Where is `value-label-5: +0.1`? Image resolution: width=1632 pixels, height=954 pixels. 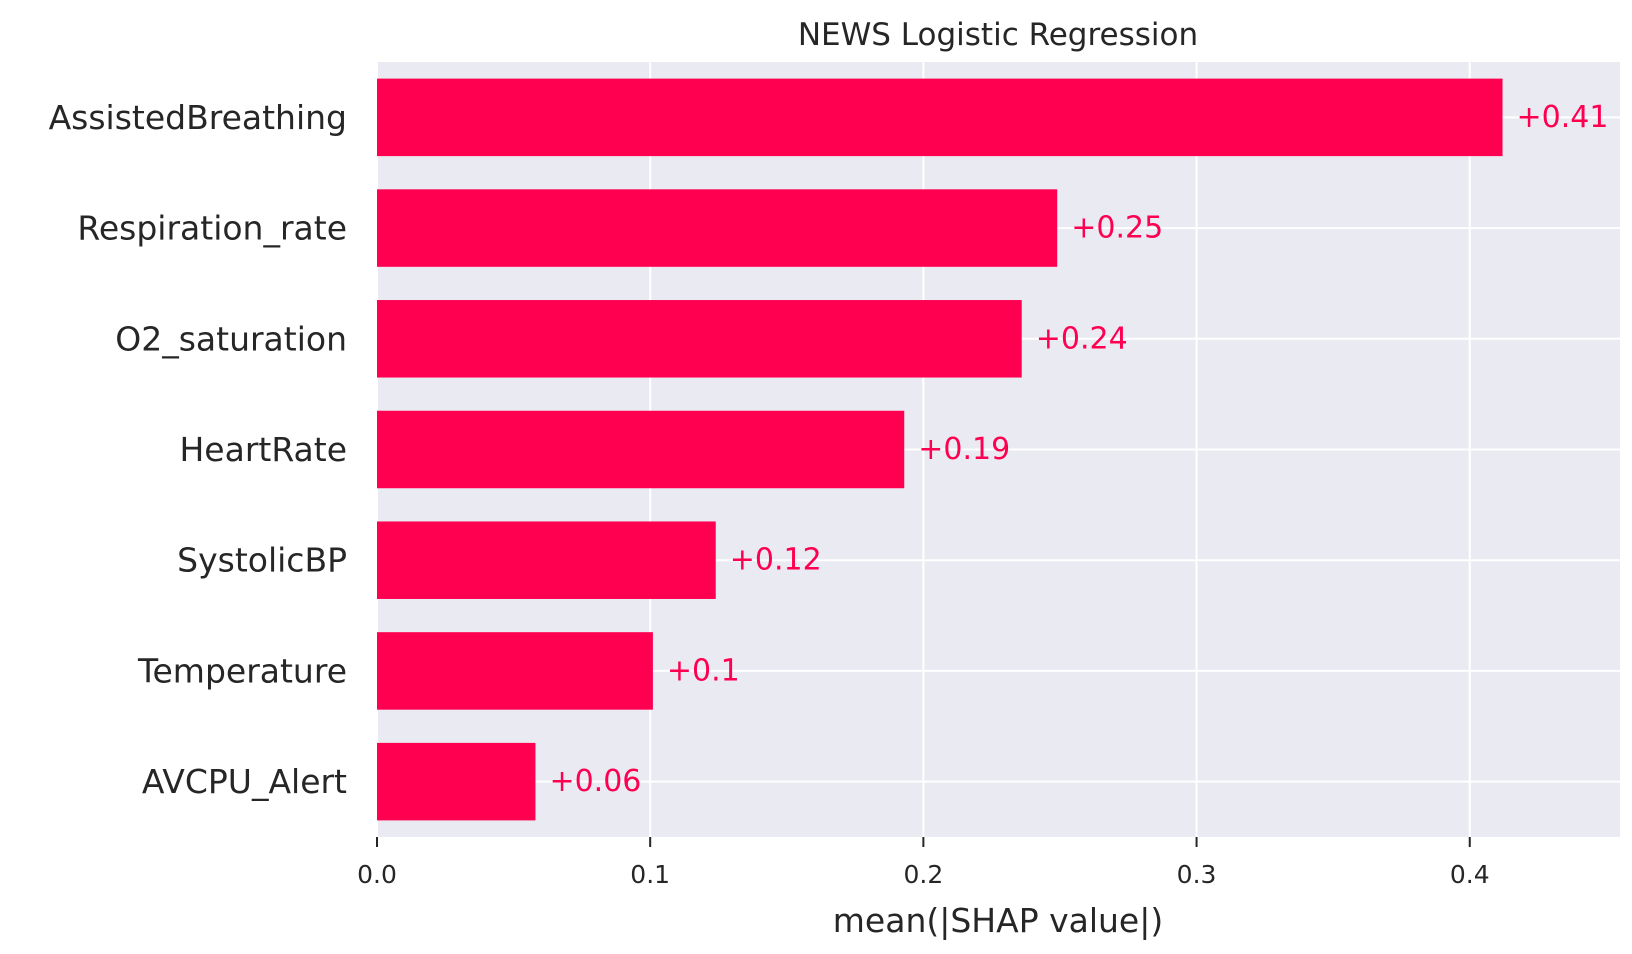
value-label-5: +0.1 is located at coordinates (703, 670).